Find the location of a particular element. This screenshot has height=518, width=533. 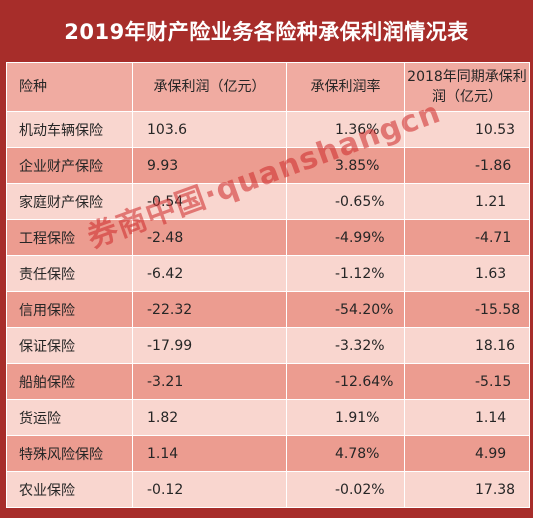

cell-prev: 17.38 is located at coordinates (467, 489).